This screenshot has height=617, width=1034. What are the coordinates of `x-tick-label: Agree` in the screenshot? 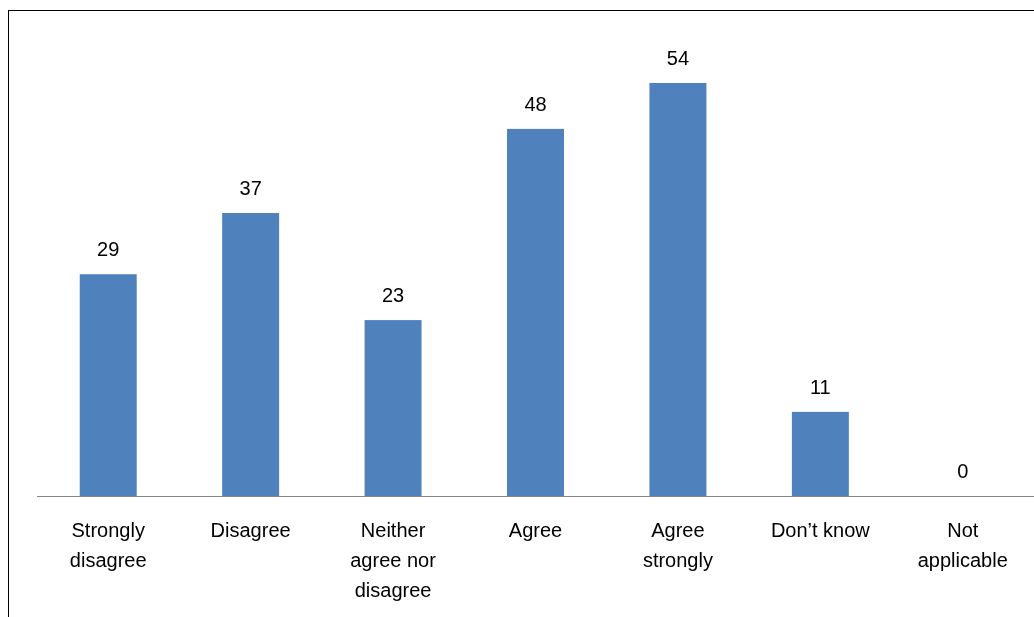 It's located at (535, 530).